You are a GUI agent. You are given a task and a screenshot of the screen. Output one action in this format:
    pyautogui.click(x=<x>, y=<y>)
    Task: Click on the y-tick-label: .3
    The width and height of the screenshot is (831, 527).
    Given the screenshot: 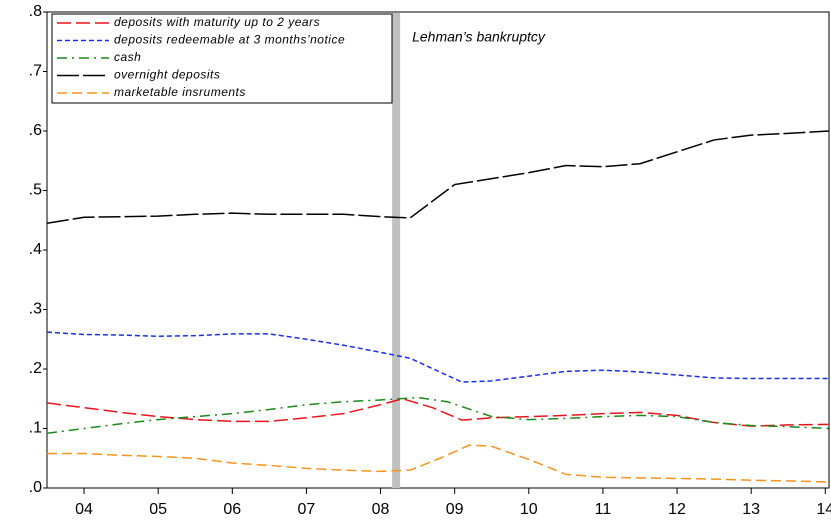 What is the action you would take?
    pyautogui.click(x=35, y=309)
    